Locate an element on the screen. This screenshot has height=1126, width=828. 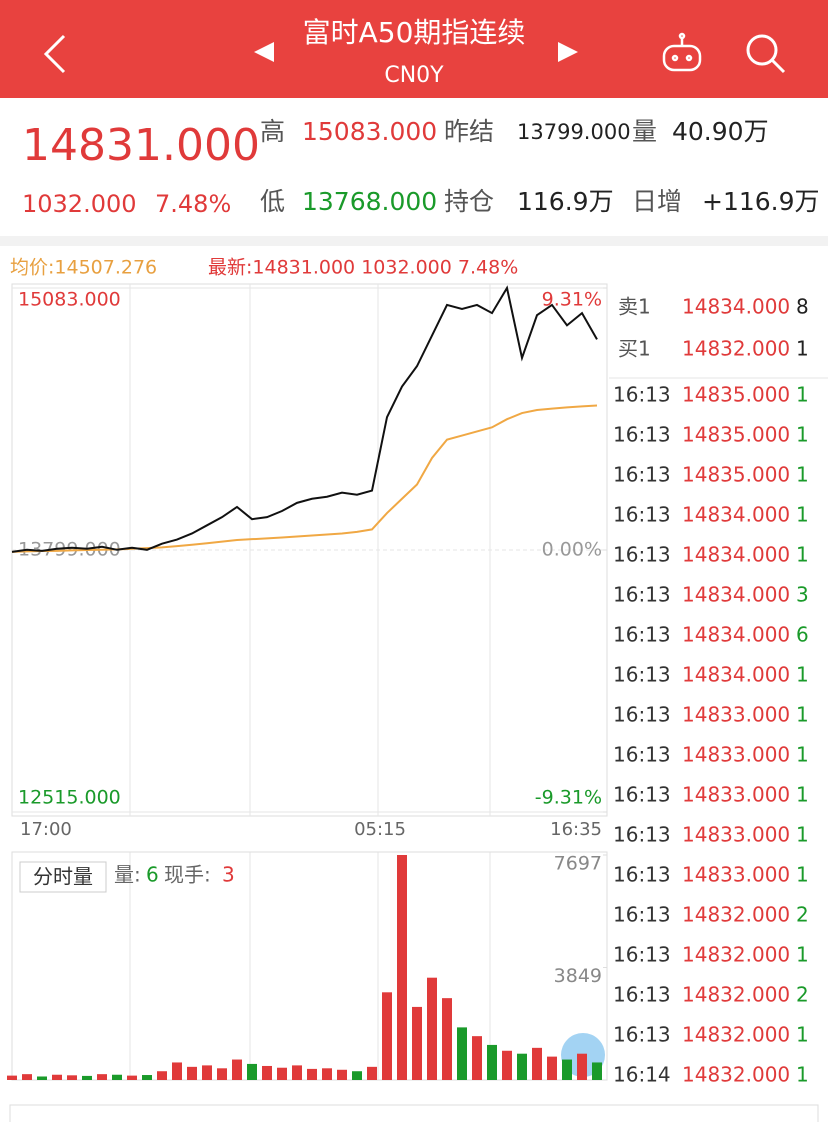
volume-title: 分时量 is located at coordinates (63, 877).